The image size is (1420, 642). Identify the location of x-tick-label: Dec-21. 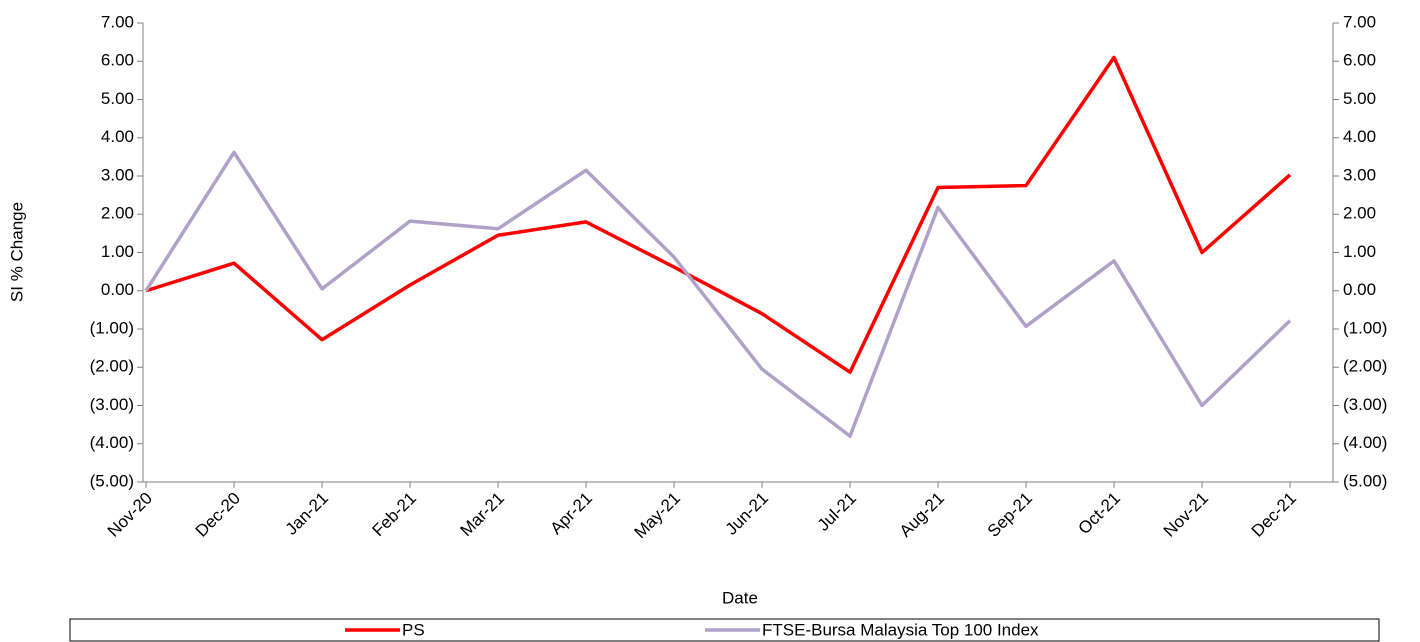
(1274, 515).